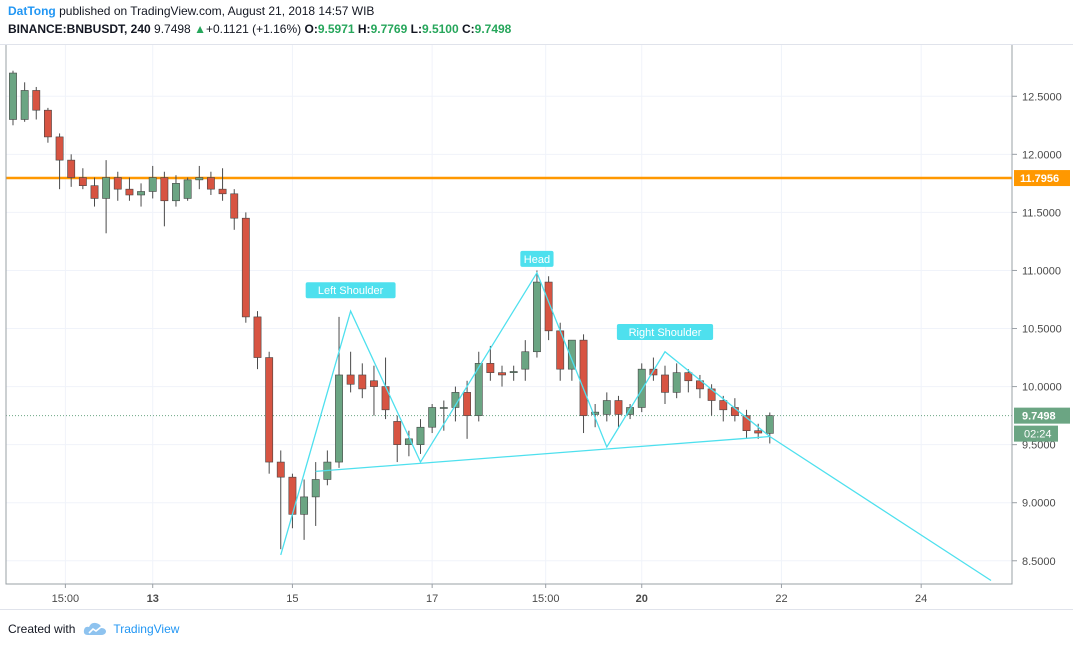  I want to click on close-label: C:, so click(468, 29).